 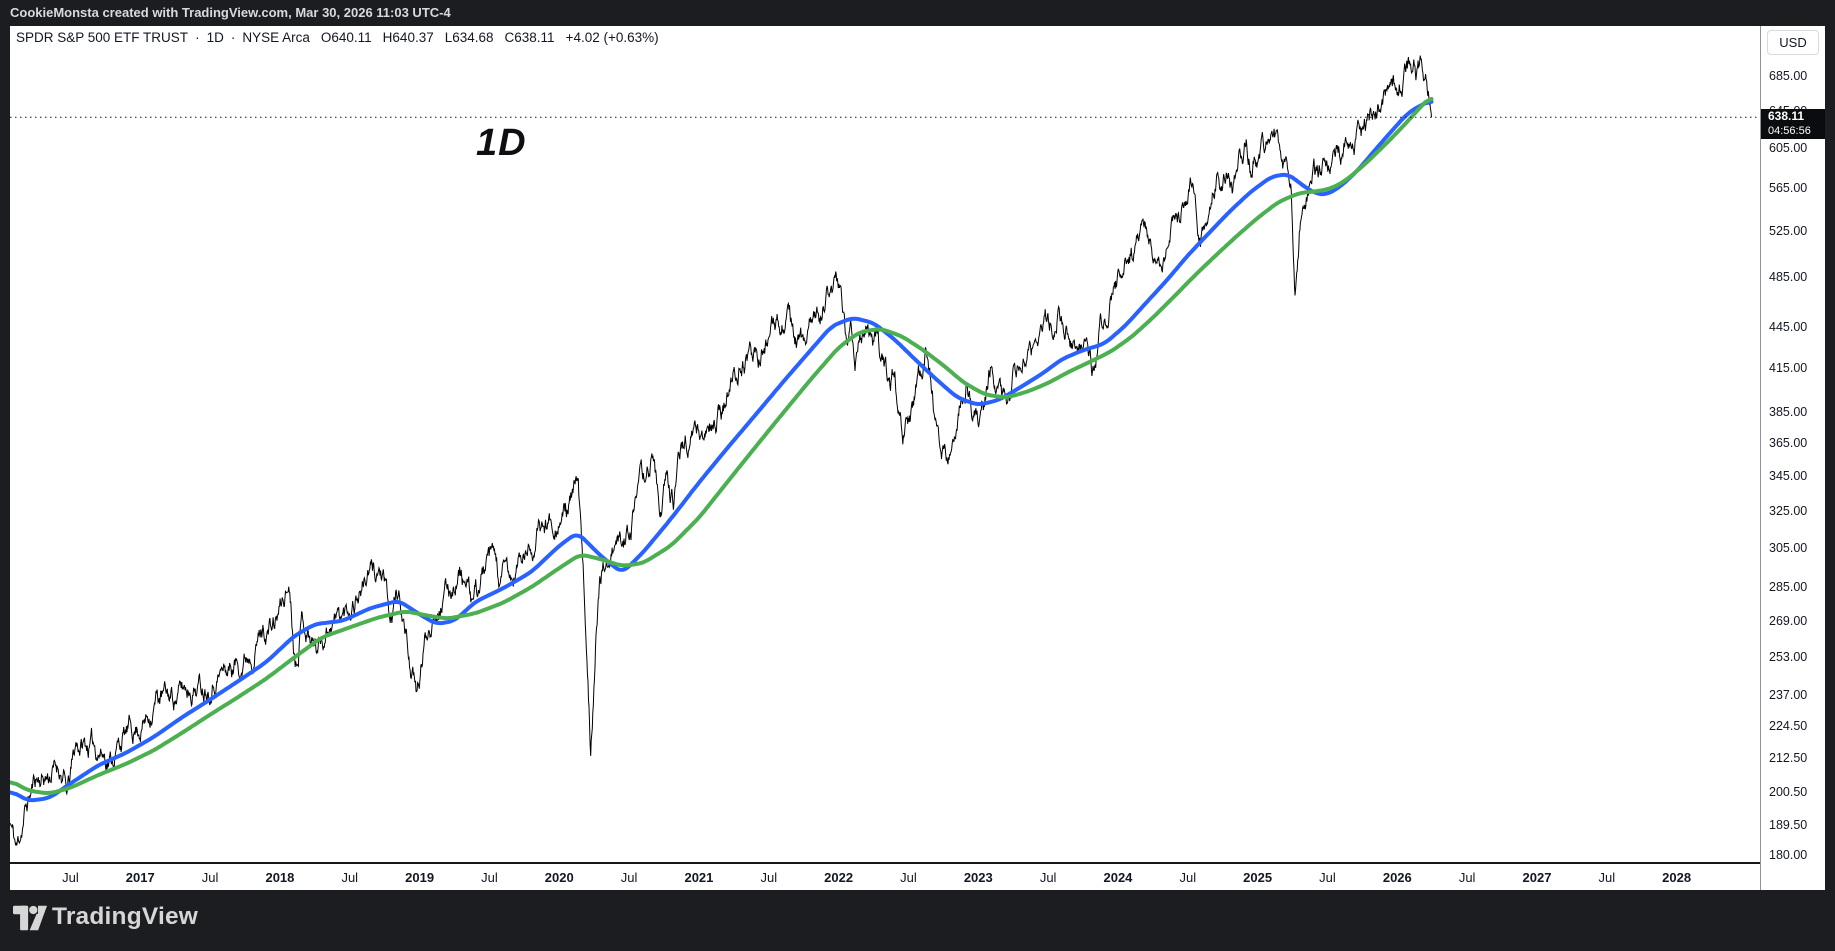 What do you see at coordinates (1788, 411) in the screenshot?
I see `price-tick-label: 385.00` at bounding box center [1788, 411].